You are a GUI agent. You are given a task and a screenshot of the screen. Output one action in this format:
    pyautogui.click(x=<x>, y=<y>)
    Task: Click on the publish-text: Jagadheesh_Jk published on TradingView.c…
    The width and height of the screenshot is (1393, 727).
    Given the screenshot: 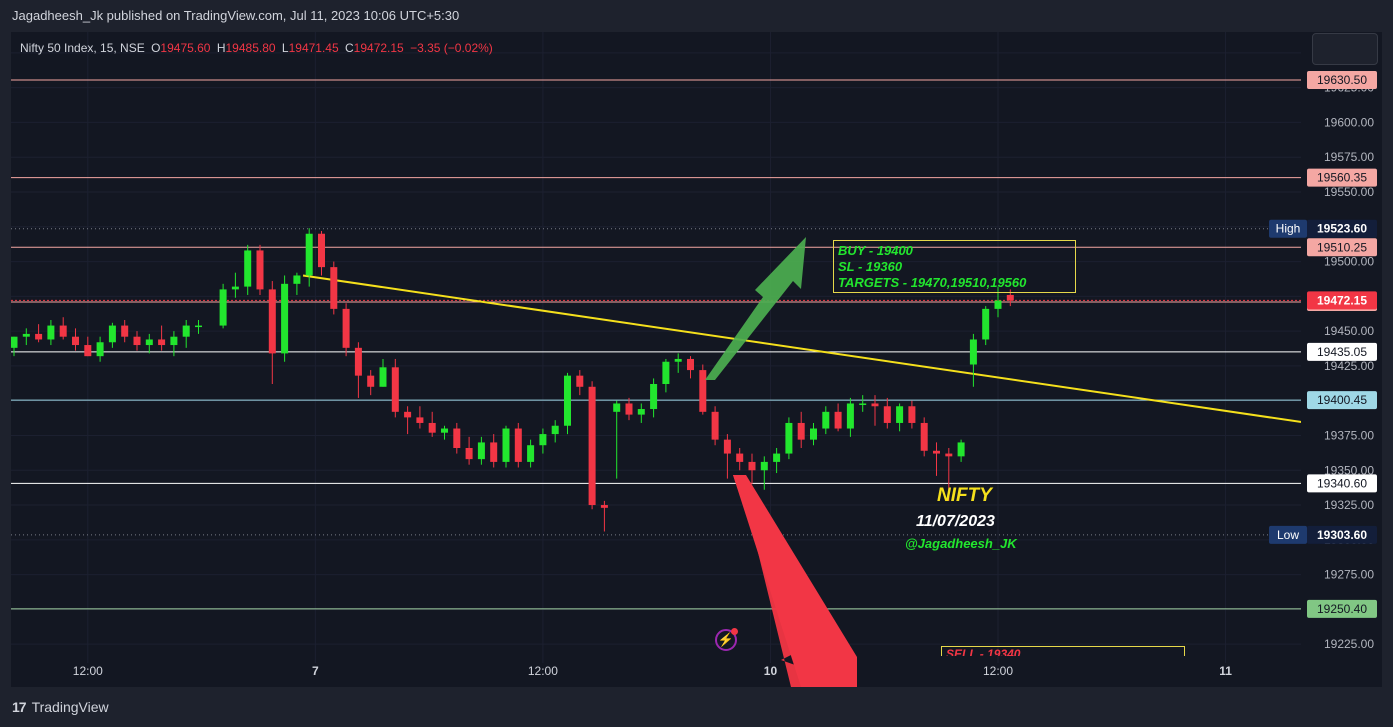 What is the action you would take?
    pyautogui.click(x=236, y=15)
    